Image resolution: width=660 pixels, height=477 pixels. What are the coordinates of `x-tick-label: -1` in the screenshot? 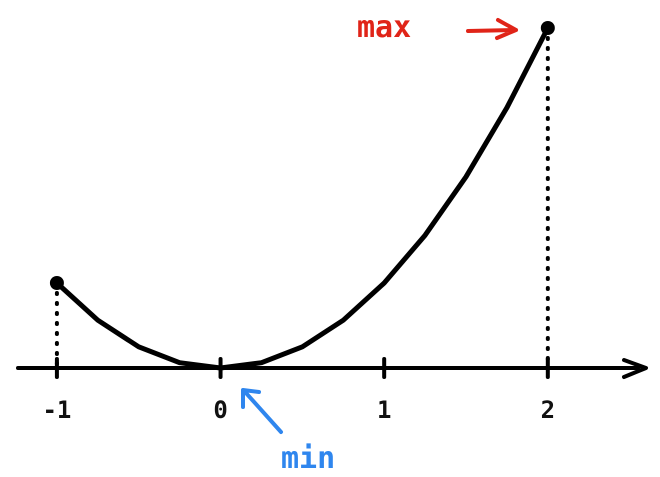 It's located at (56, 410).